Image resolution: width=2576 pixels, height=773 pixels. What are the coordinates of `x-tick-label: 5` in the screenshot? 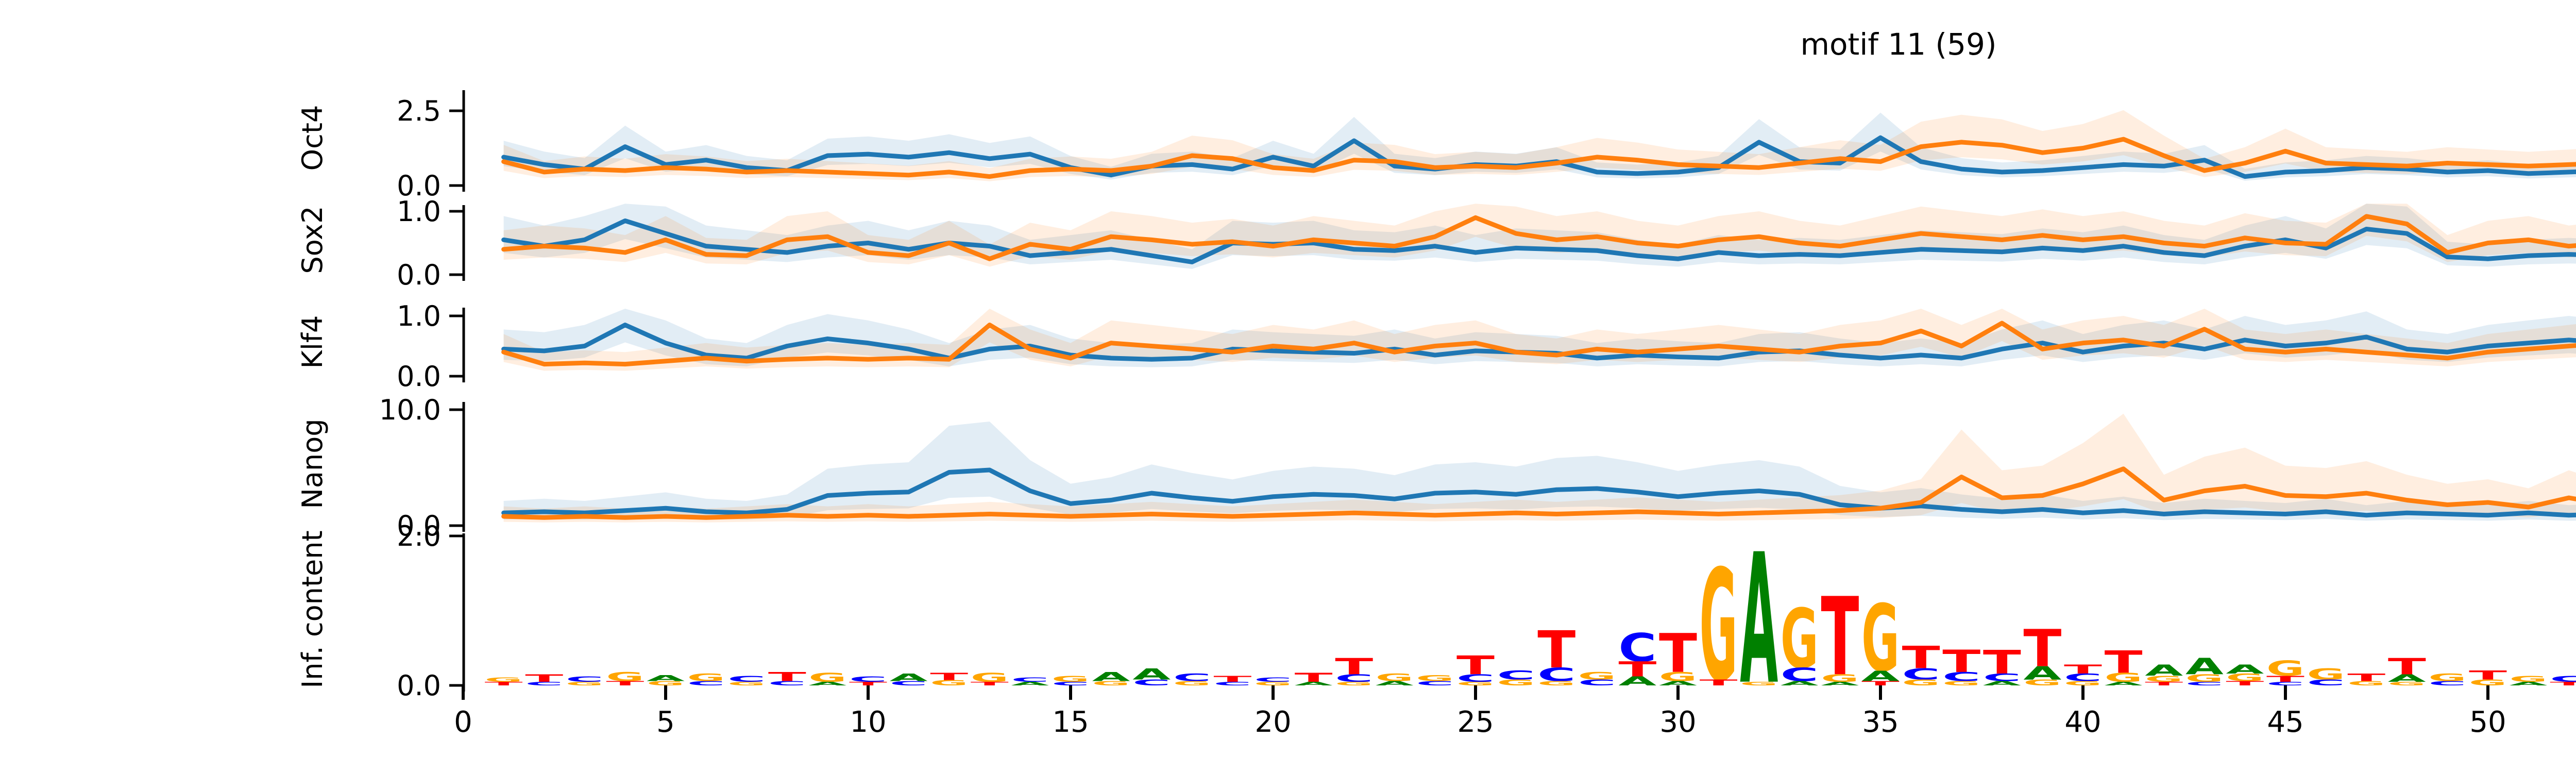 It's located at (665, 722).